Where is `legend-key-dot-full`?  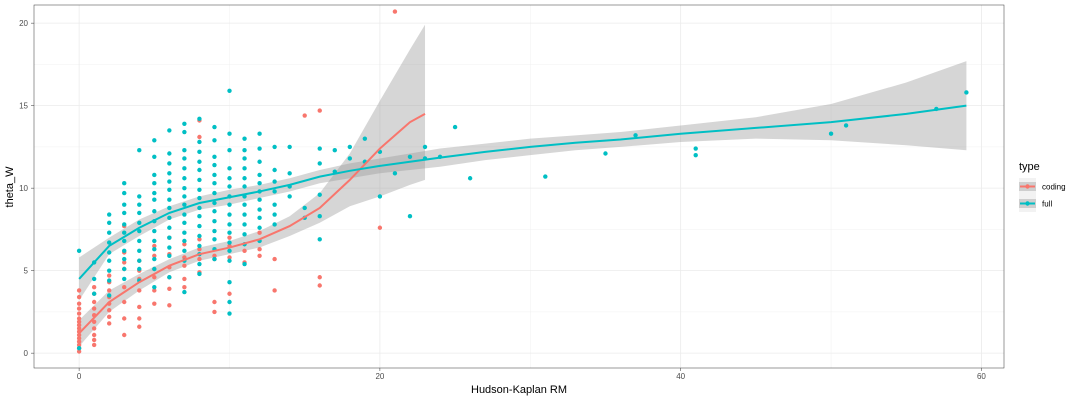 legend-key-dot-full is located at coordinates (1027, 203).